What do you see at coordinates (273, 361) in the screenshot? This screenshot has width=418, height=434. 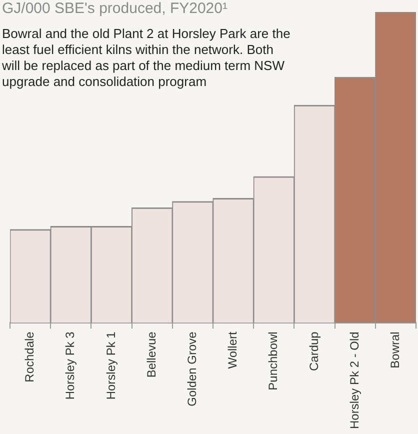 I see `x-tick-label: Punchbowl` at bounding box center [273, 361].